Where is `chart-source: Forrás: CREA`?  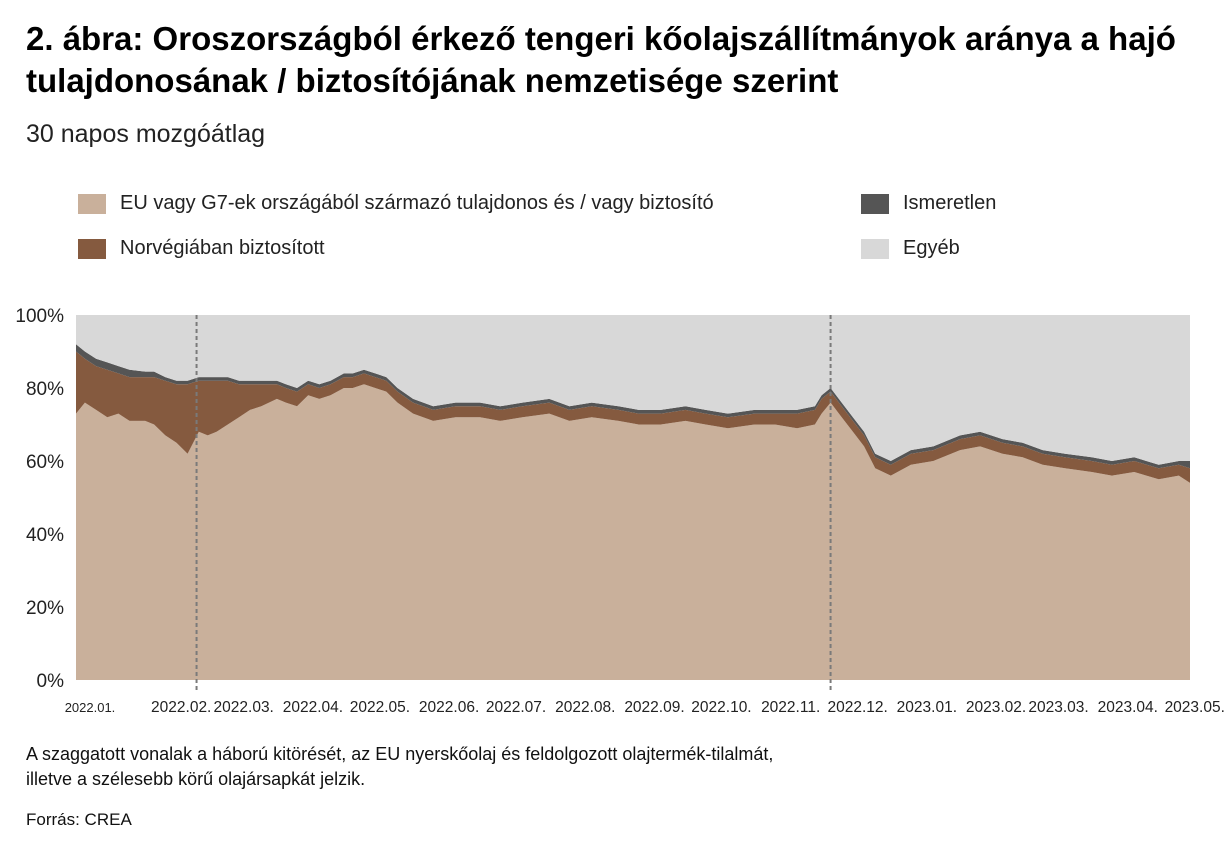
chart-source: Forrás: CREA is located at coordinates (79, 819).